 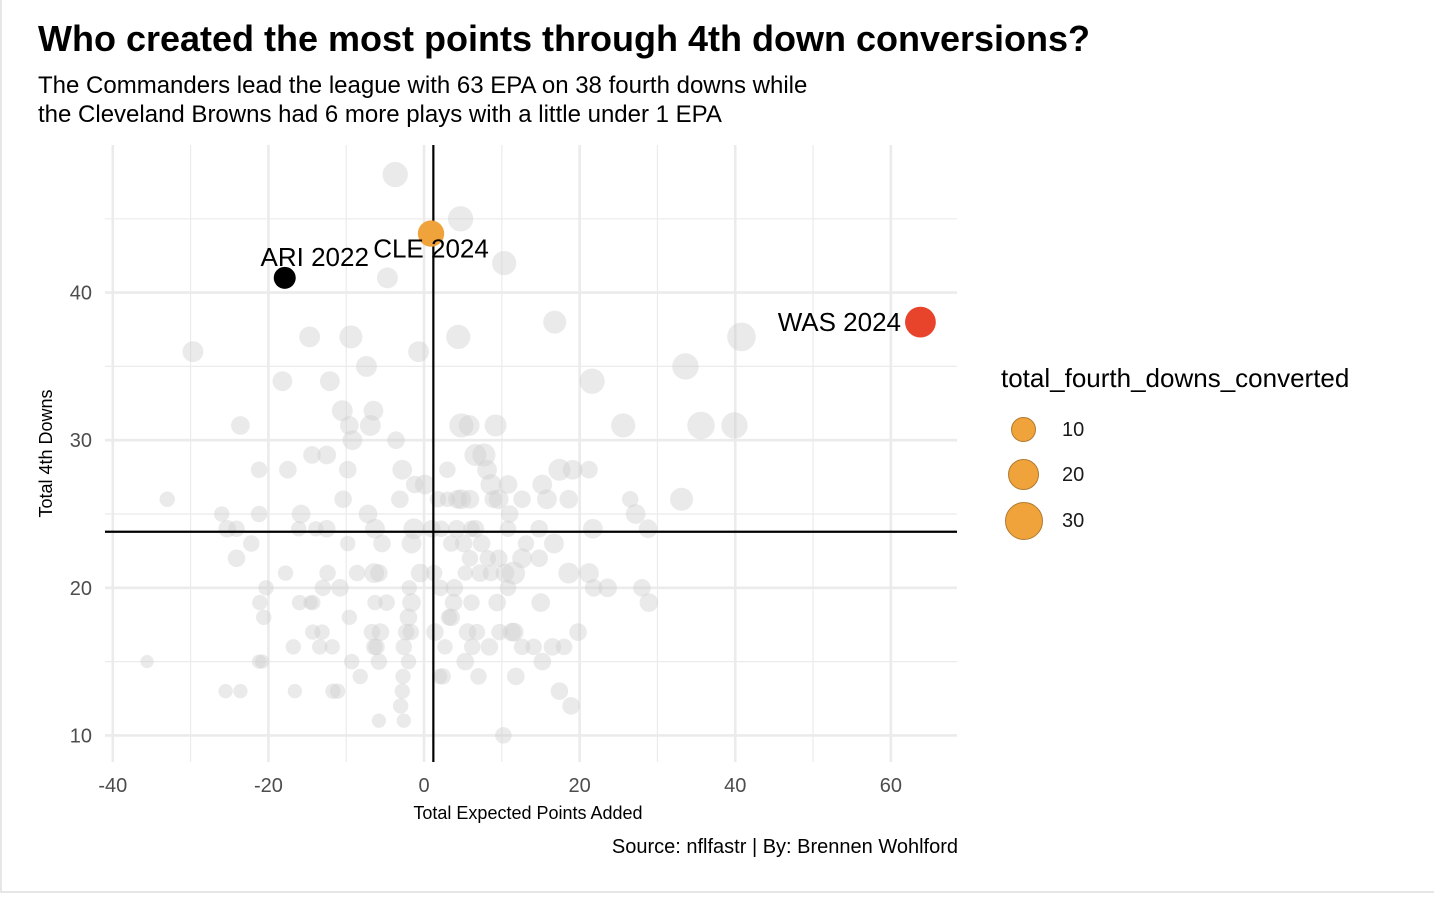 What do you see at coordinates (784, 847) in the screenshot?
I see `chart-caption: Source: nflfastr | By: Brennen Wohlford` at bounding box center [784, 847].